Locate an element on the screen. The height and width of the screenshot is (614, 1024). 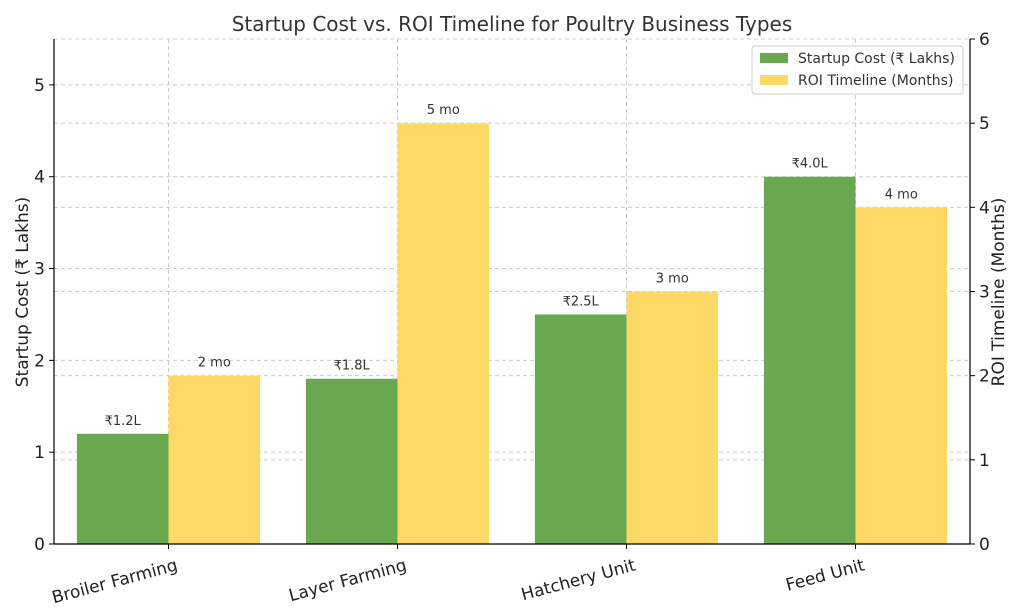
y-tick-label-right: 6 is located at coordinates (984, 40).